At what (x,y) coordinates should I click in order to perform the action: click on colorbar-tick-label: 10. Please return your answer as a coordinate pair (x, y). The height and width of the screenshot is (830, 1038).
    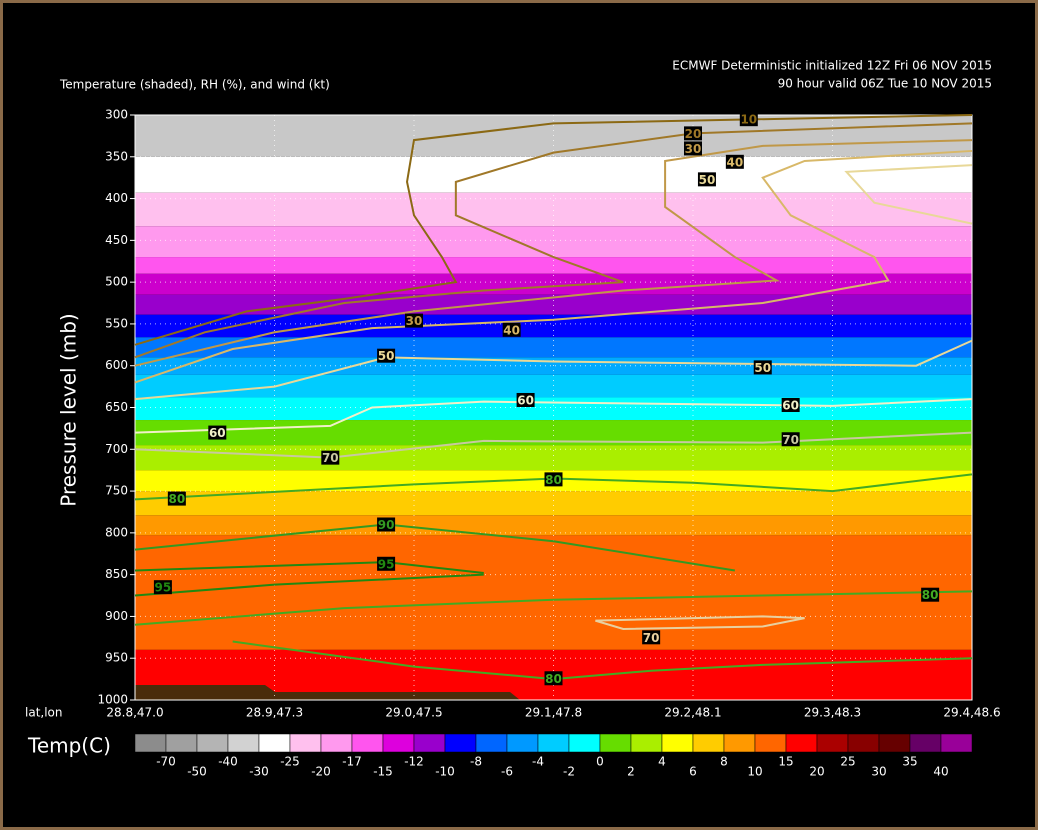
    Looking at the image, I should click on (754, 772).